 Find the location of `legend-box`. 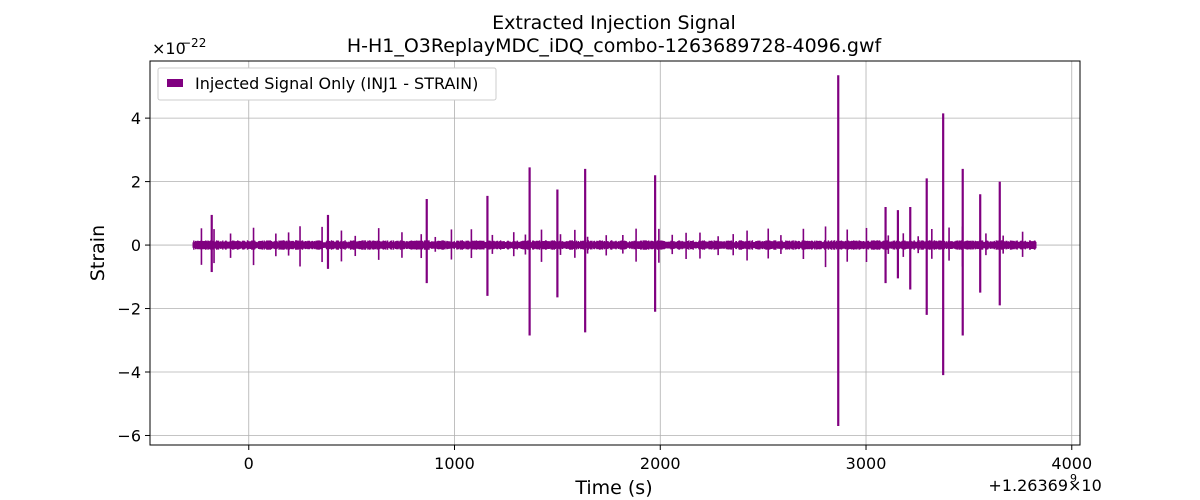

legend-box is located at coordinates (327, 84).